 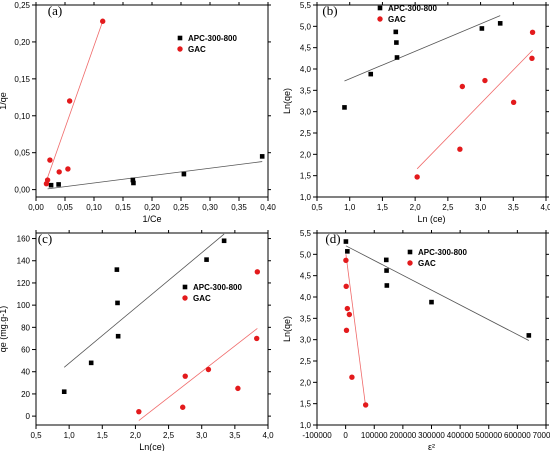 What do you see at coordinates (210, 207) in the screenshot?
I see `x-tick-label: 0,30` at bounding box center [210, 207].